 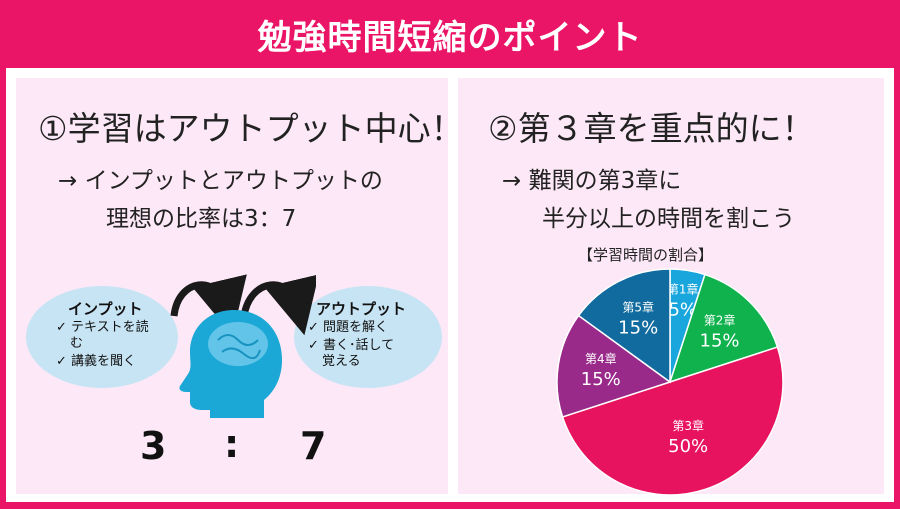 What do you see at coordinates (238, 344) in the screenshot?
I see `brain-icon` at bounding box center [238, 344].